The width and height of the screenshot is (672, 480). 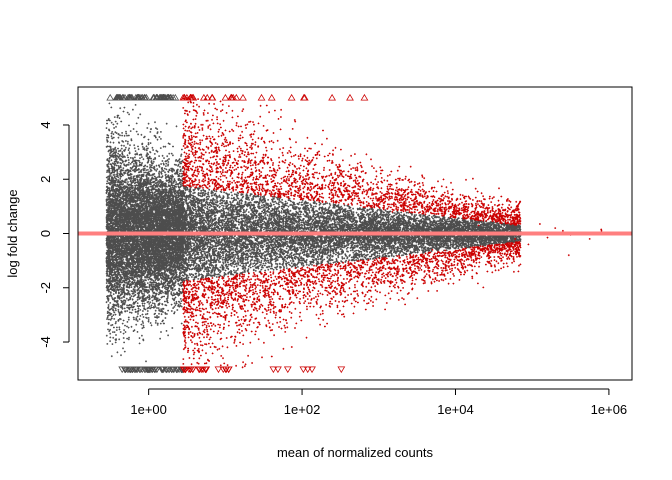 I want to click on y-axis-label: log fold change, so click(x=12, y=233).